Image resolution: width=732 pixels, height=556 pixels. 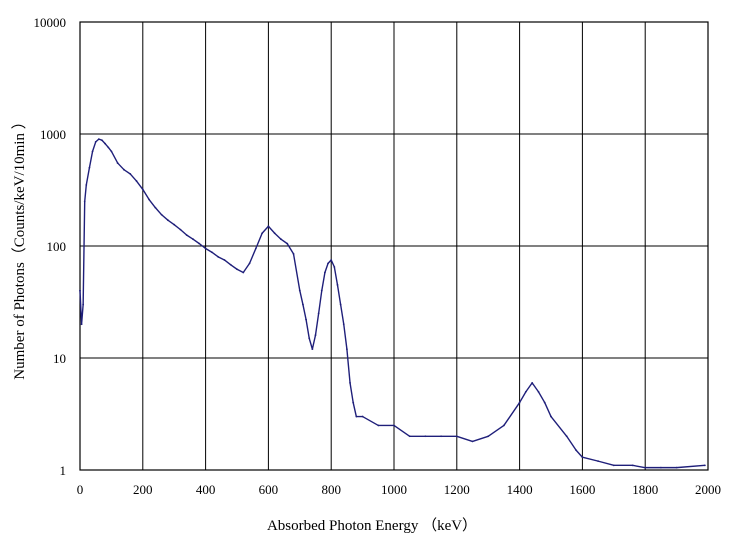 I want to click on x-tick-labels: 0 200 400 600 800 1000 1200 1400 1600 1800 2000, so click(x=399, y=489).